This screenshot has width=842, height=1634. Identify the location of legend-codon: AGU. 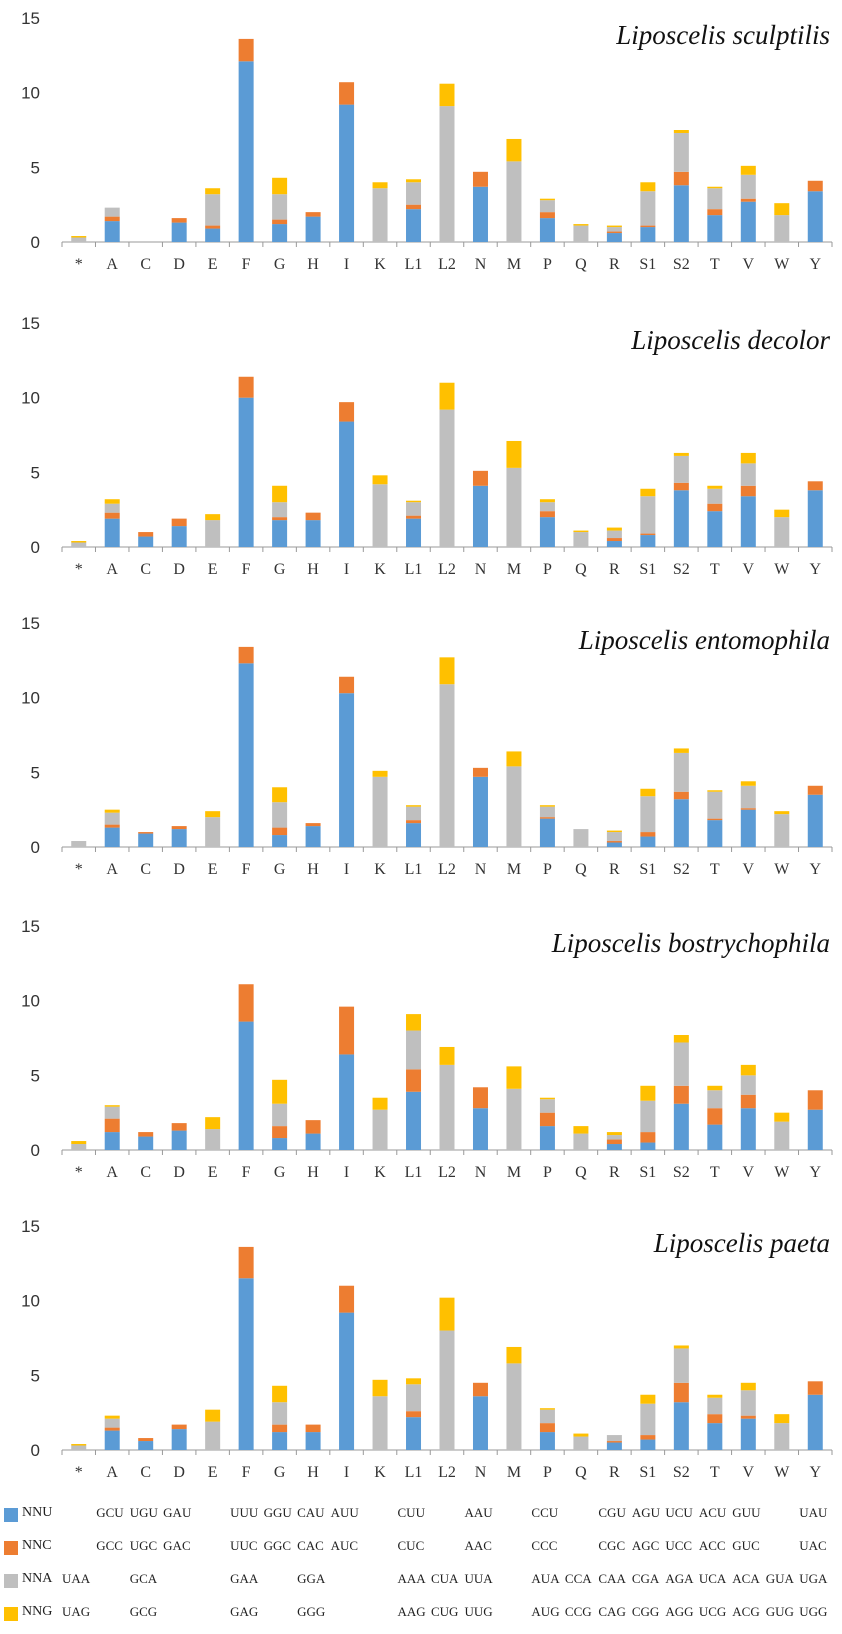
(646, 1512).